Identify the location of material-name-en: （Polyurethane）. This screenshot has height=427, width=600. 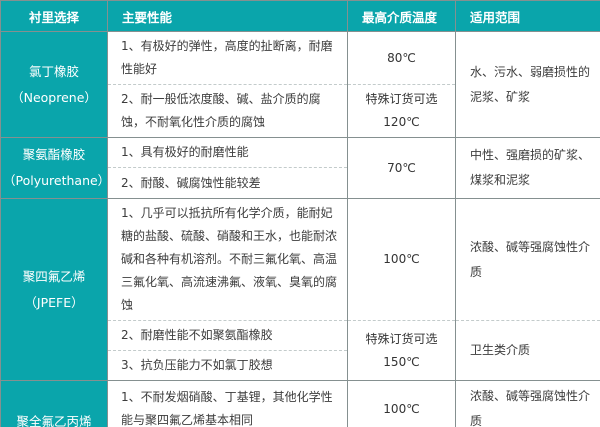
(57, 180).